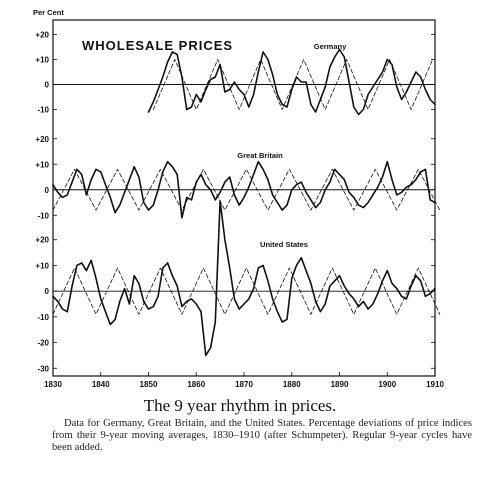 Image resolution: width=480 pixels, height=480 pixels. What do you see at coordinates (244, 384) in the screenshot?
I see `x-tick-label: 1870` at bounding box center [244, 384].